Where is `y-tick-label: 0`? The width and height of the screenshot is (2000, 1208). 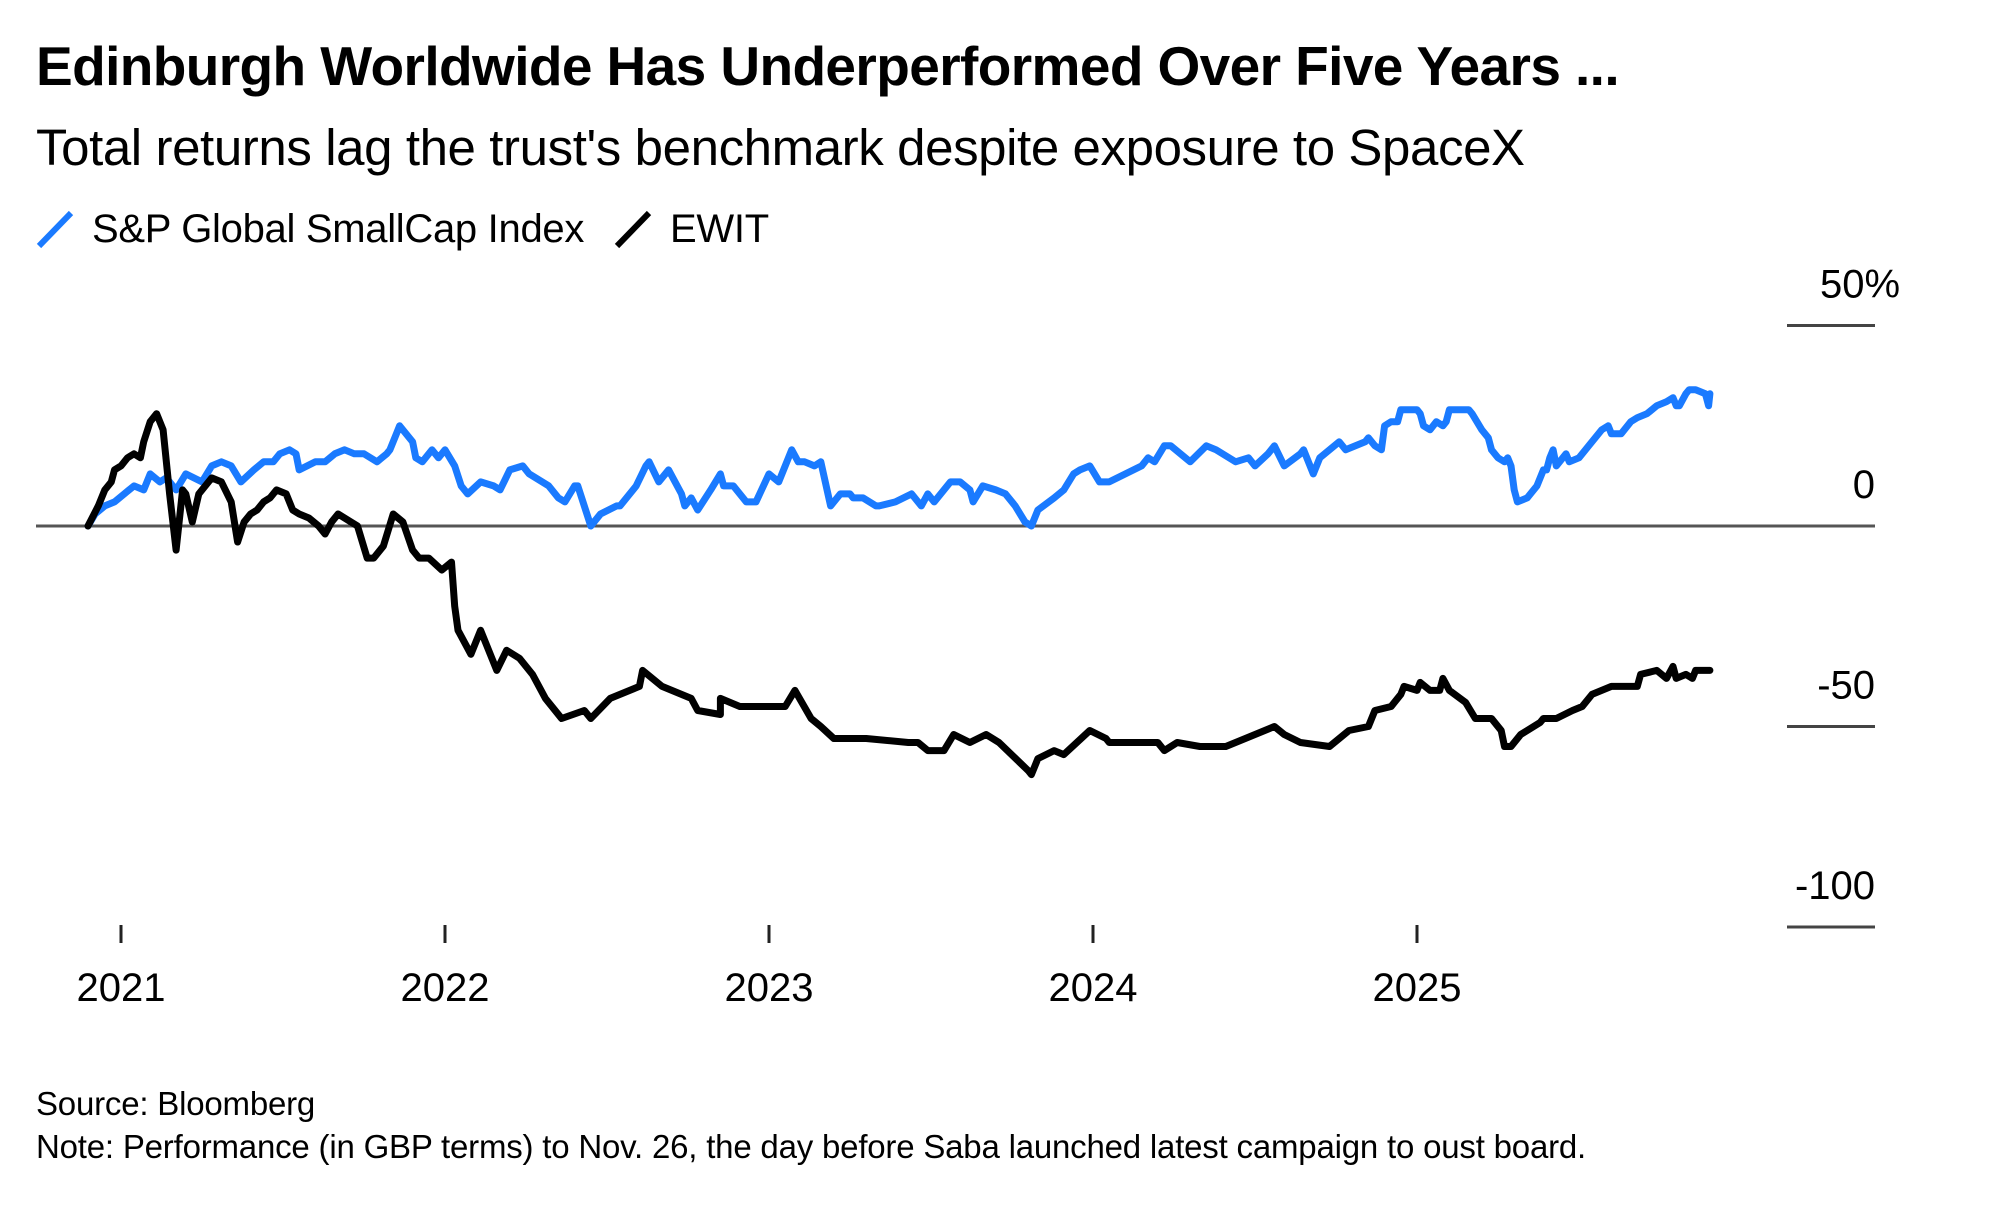
y-tick-label: 0 is located at coordinates (1864, 485).